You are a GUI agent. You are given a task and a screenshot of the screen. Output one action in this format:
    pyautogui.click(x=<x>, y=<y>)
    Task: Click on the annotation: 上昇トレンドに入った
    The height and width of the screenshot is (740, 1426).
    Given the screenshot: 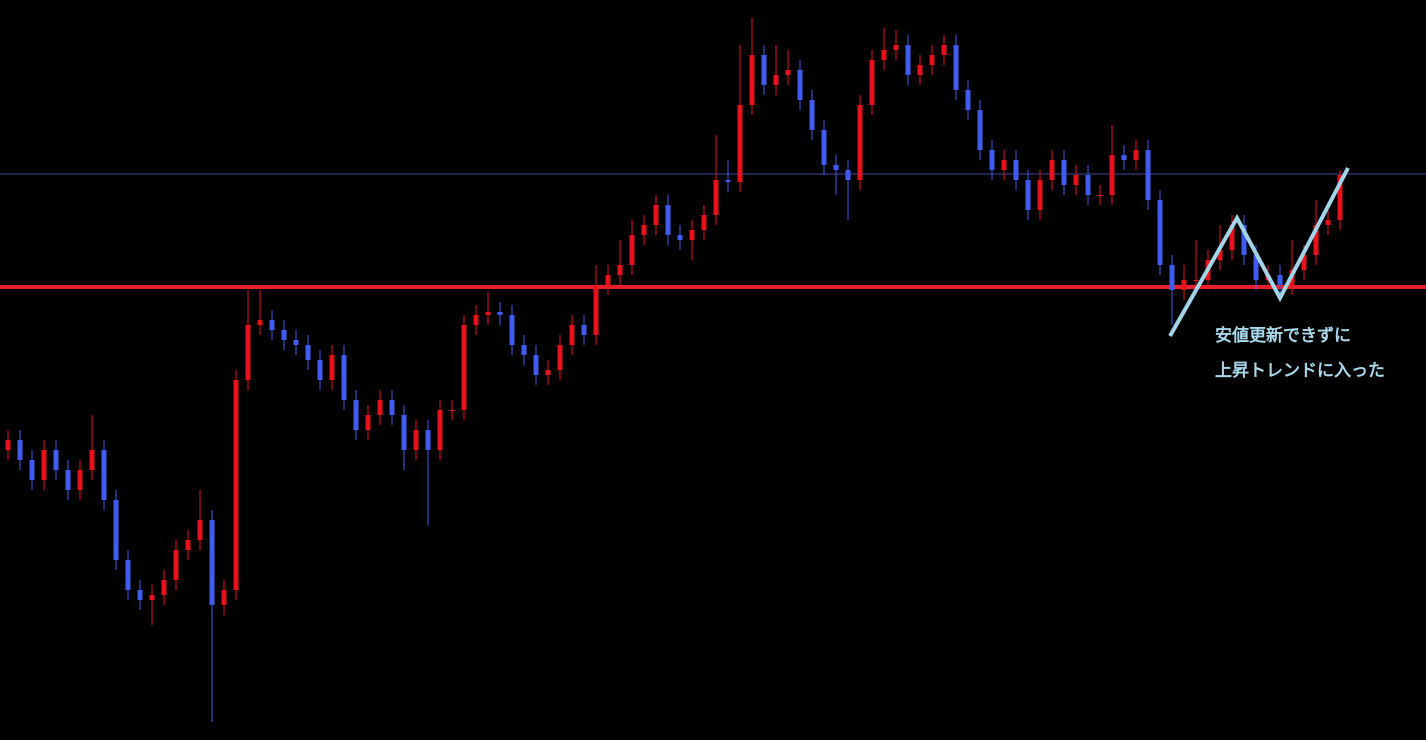 What is the action you would take?
    pyautogui.click(x=1300, y=371)
    